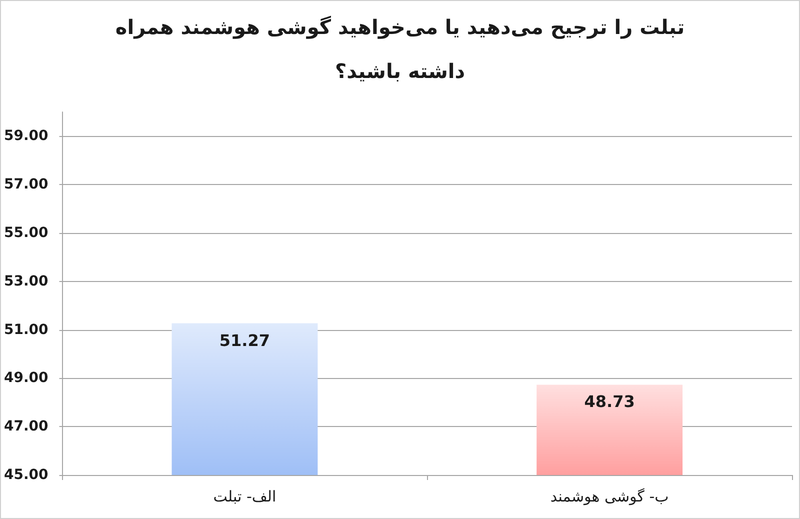 This screenshot has height=519, width=800. I want to click on y-tick-label: 53.00, so click(26, 281).